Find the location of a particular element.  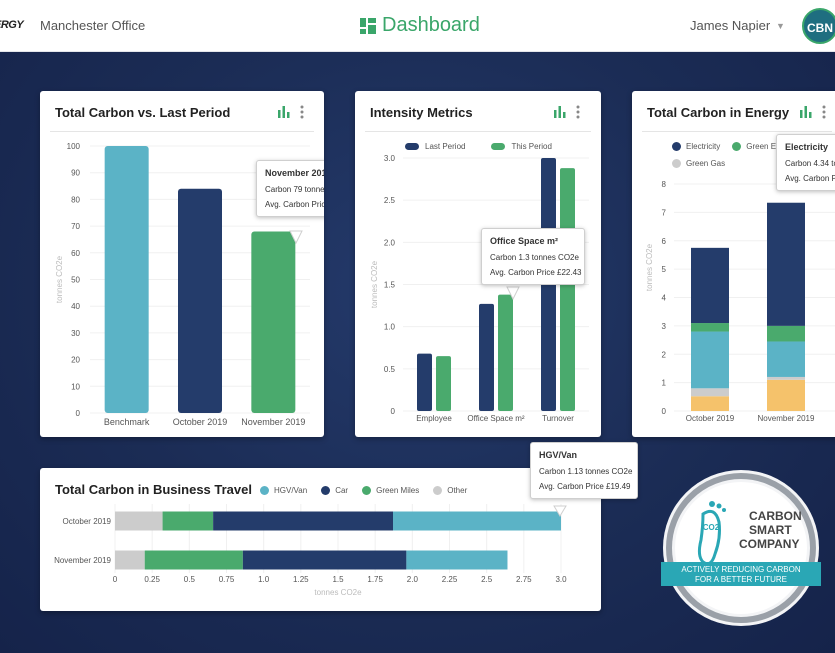

tooltip-price: Avg. Carbon Price £19.49 is located at coordinates (585, 486).